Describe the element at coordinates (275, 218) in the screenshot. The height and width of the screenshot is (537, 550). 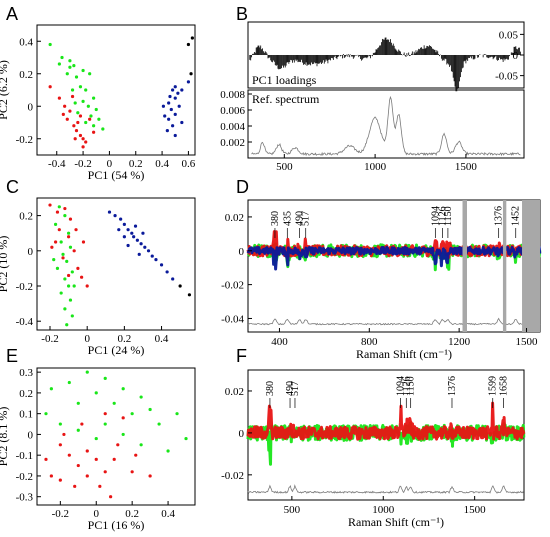
I see `peak-label: 380` at that location.